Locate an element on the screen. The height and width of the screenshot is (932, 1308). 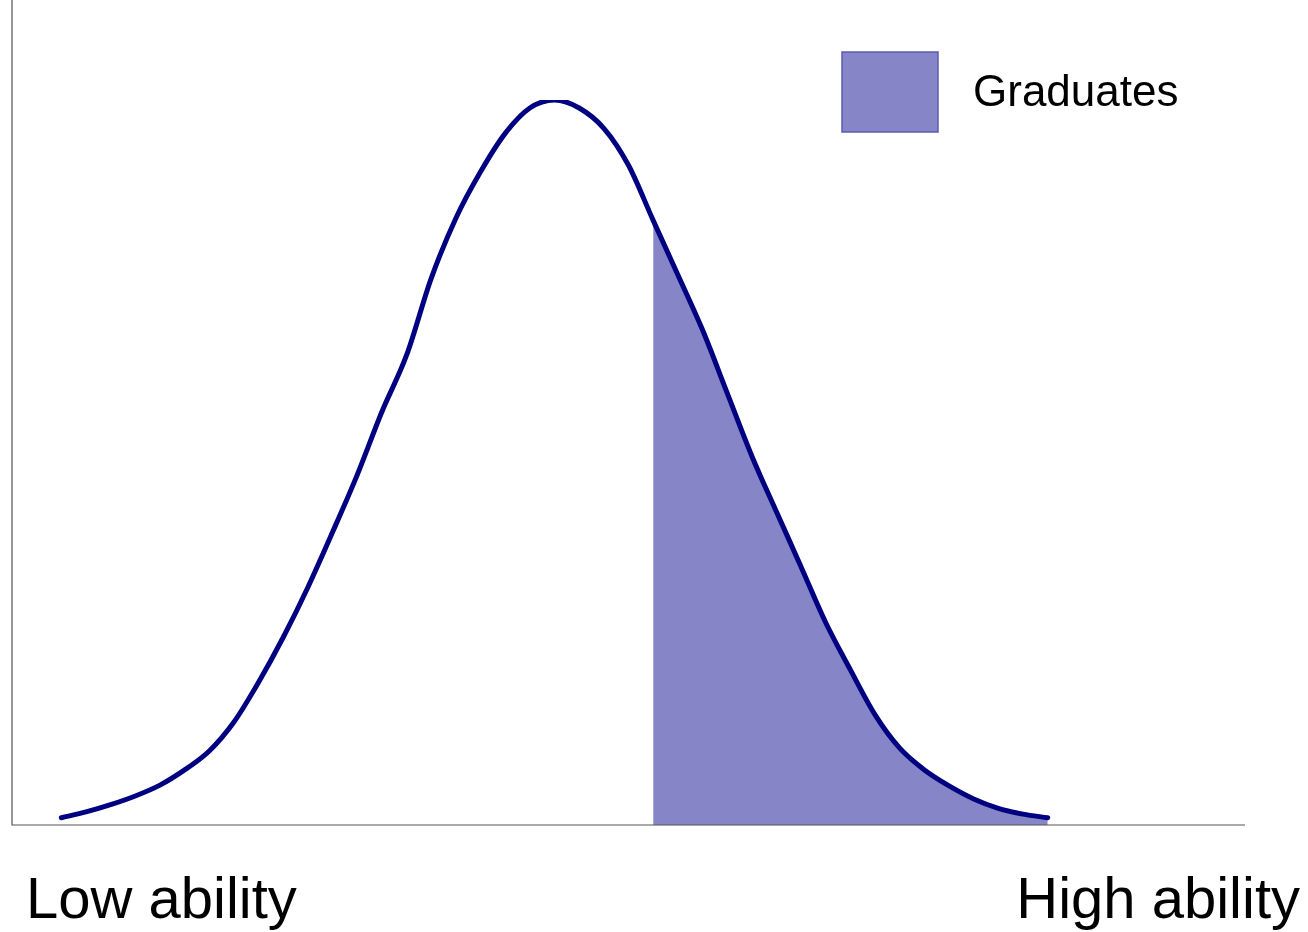
legend-label: Graduates is located at coordinates (1076, 91).